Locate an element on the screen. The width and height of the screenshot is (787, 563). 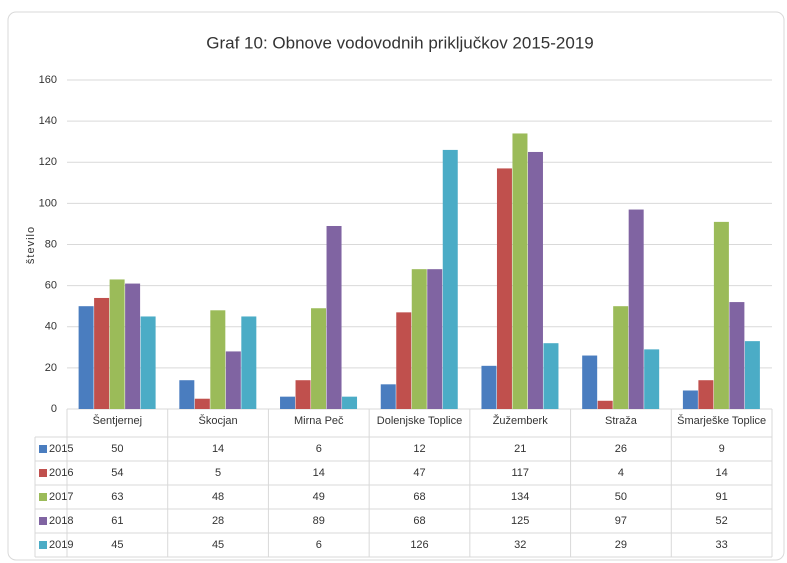
table-value: 9 is located at coordinates (722, 449).